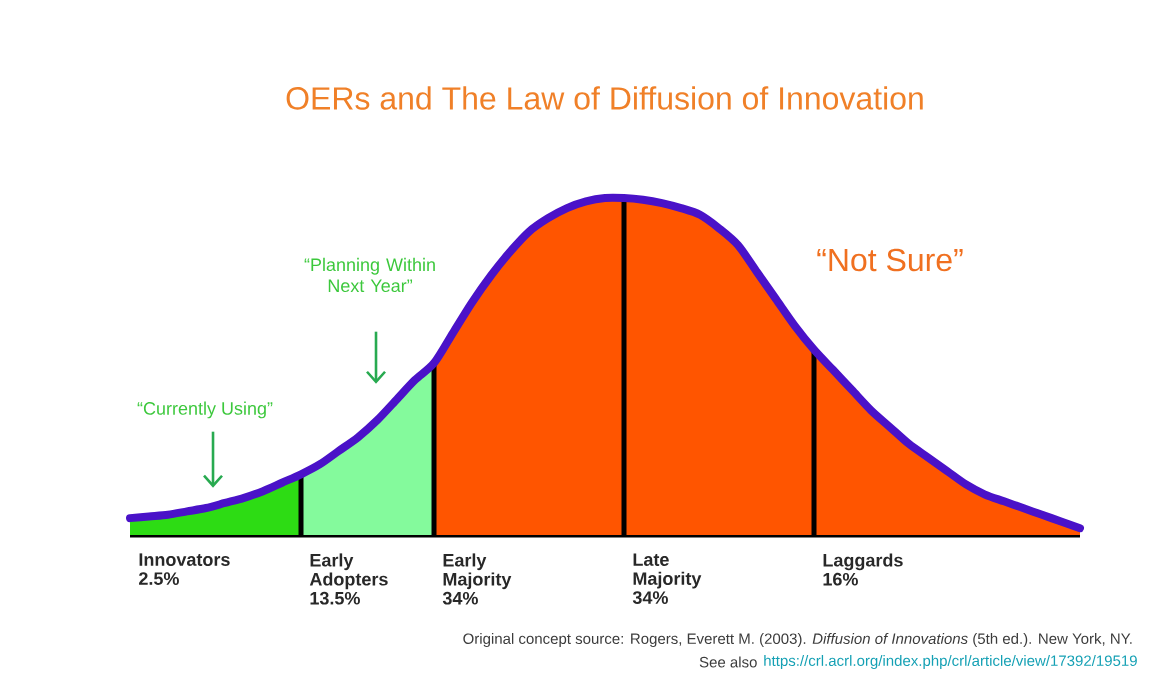 The width and height of the screenshot is (1161, 690). Describe the element at coordinates (863, 562) in the screenshot. I see `series-label: Laggards` at that location.